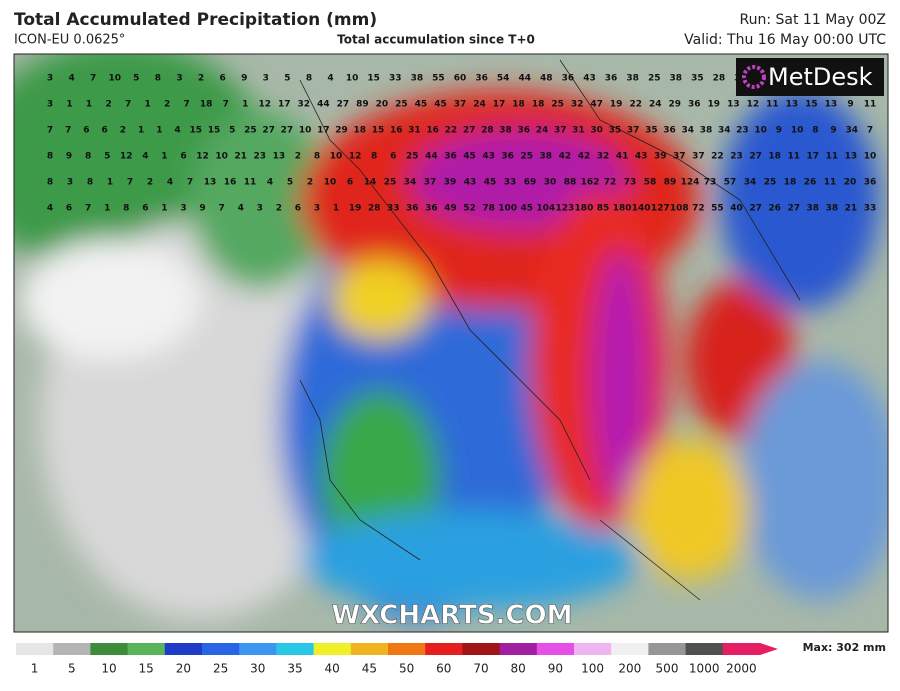 The image size is (900, 691). I want to click on map-value: 29, so click(341, 131).